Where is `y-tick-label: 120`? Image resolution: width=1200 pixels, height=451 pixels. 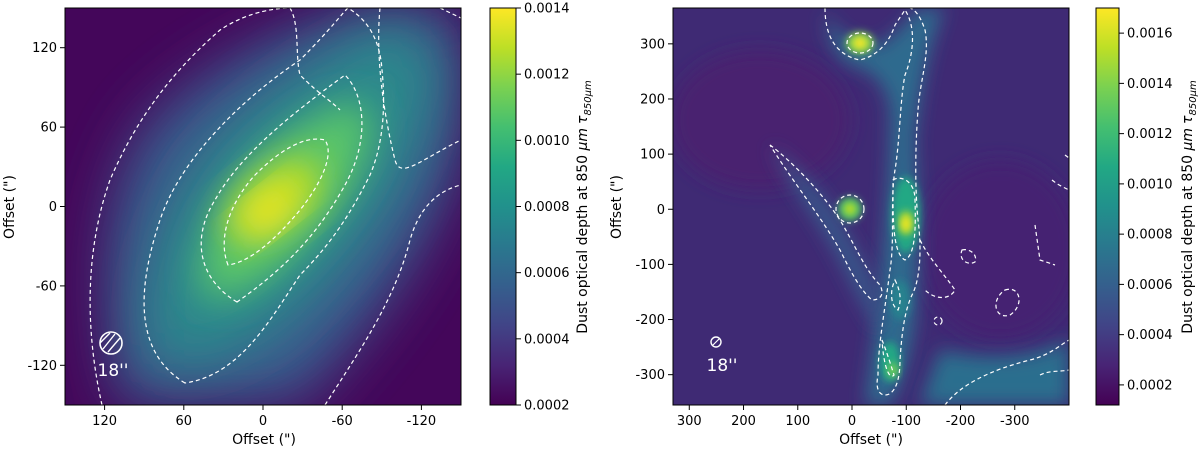
y-tick-label: 120 is located at coordinates (44, 48).